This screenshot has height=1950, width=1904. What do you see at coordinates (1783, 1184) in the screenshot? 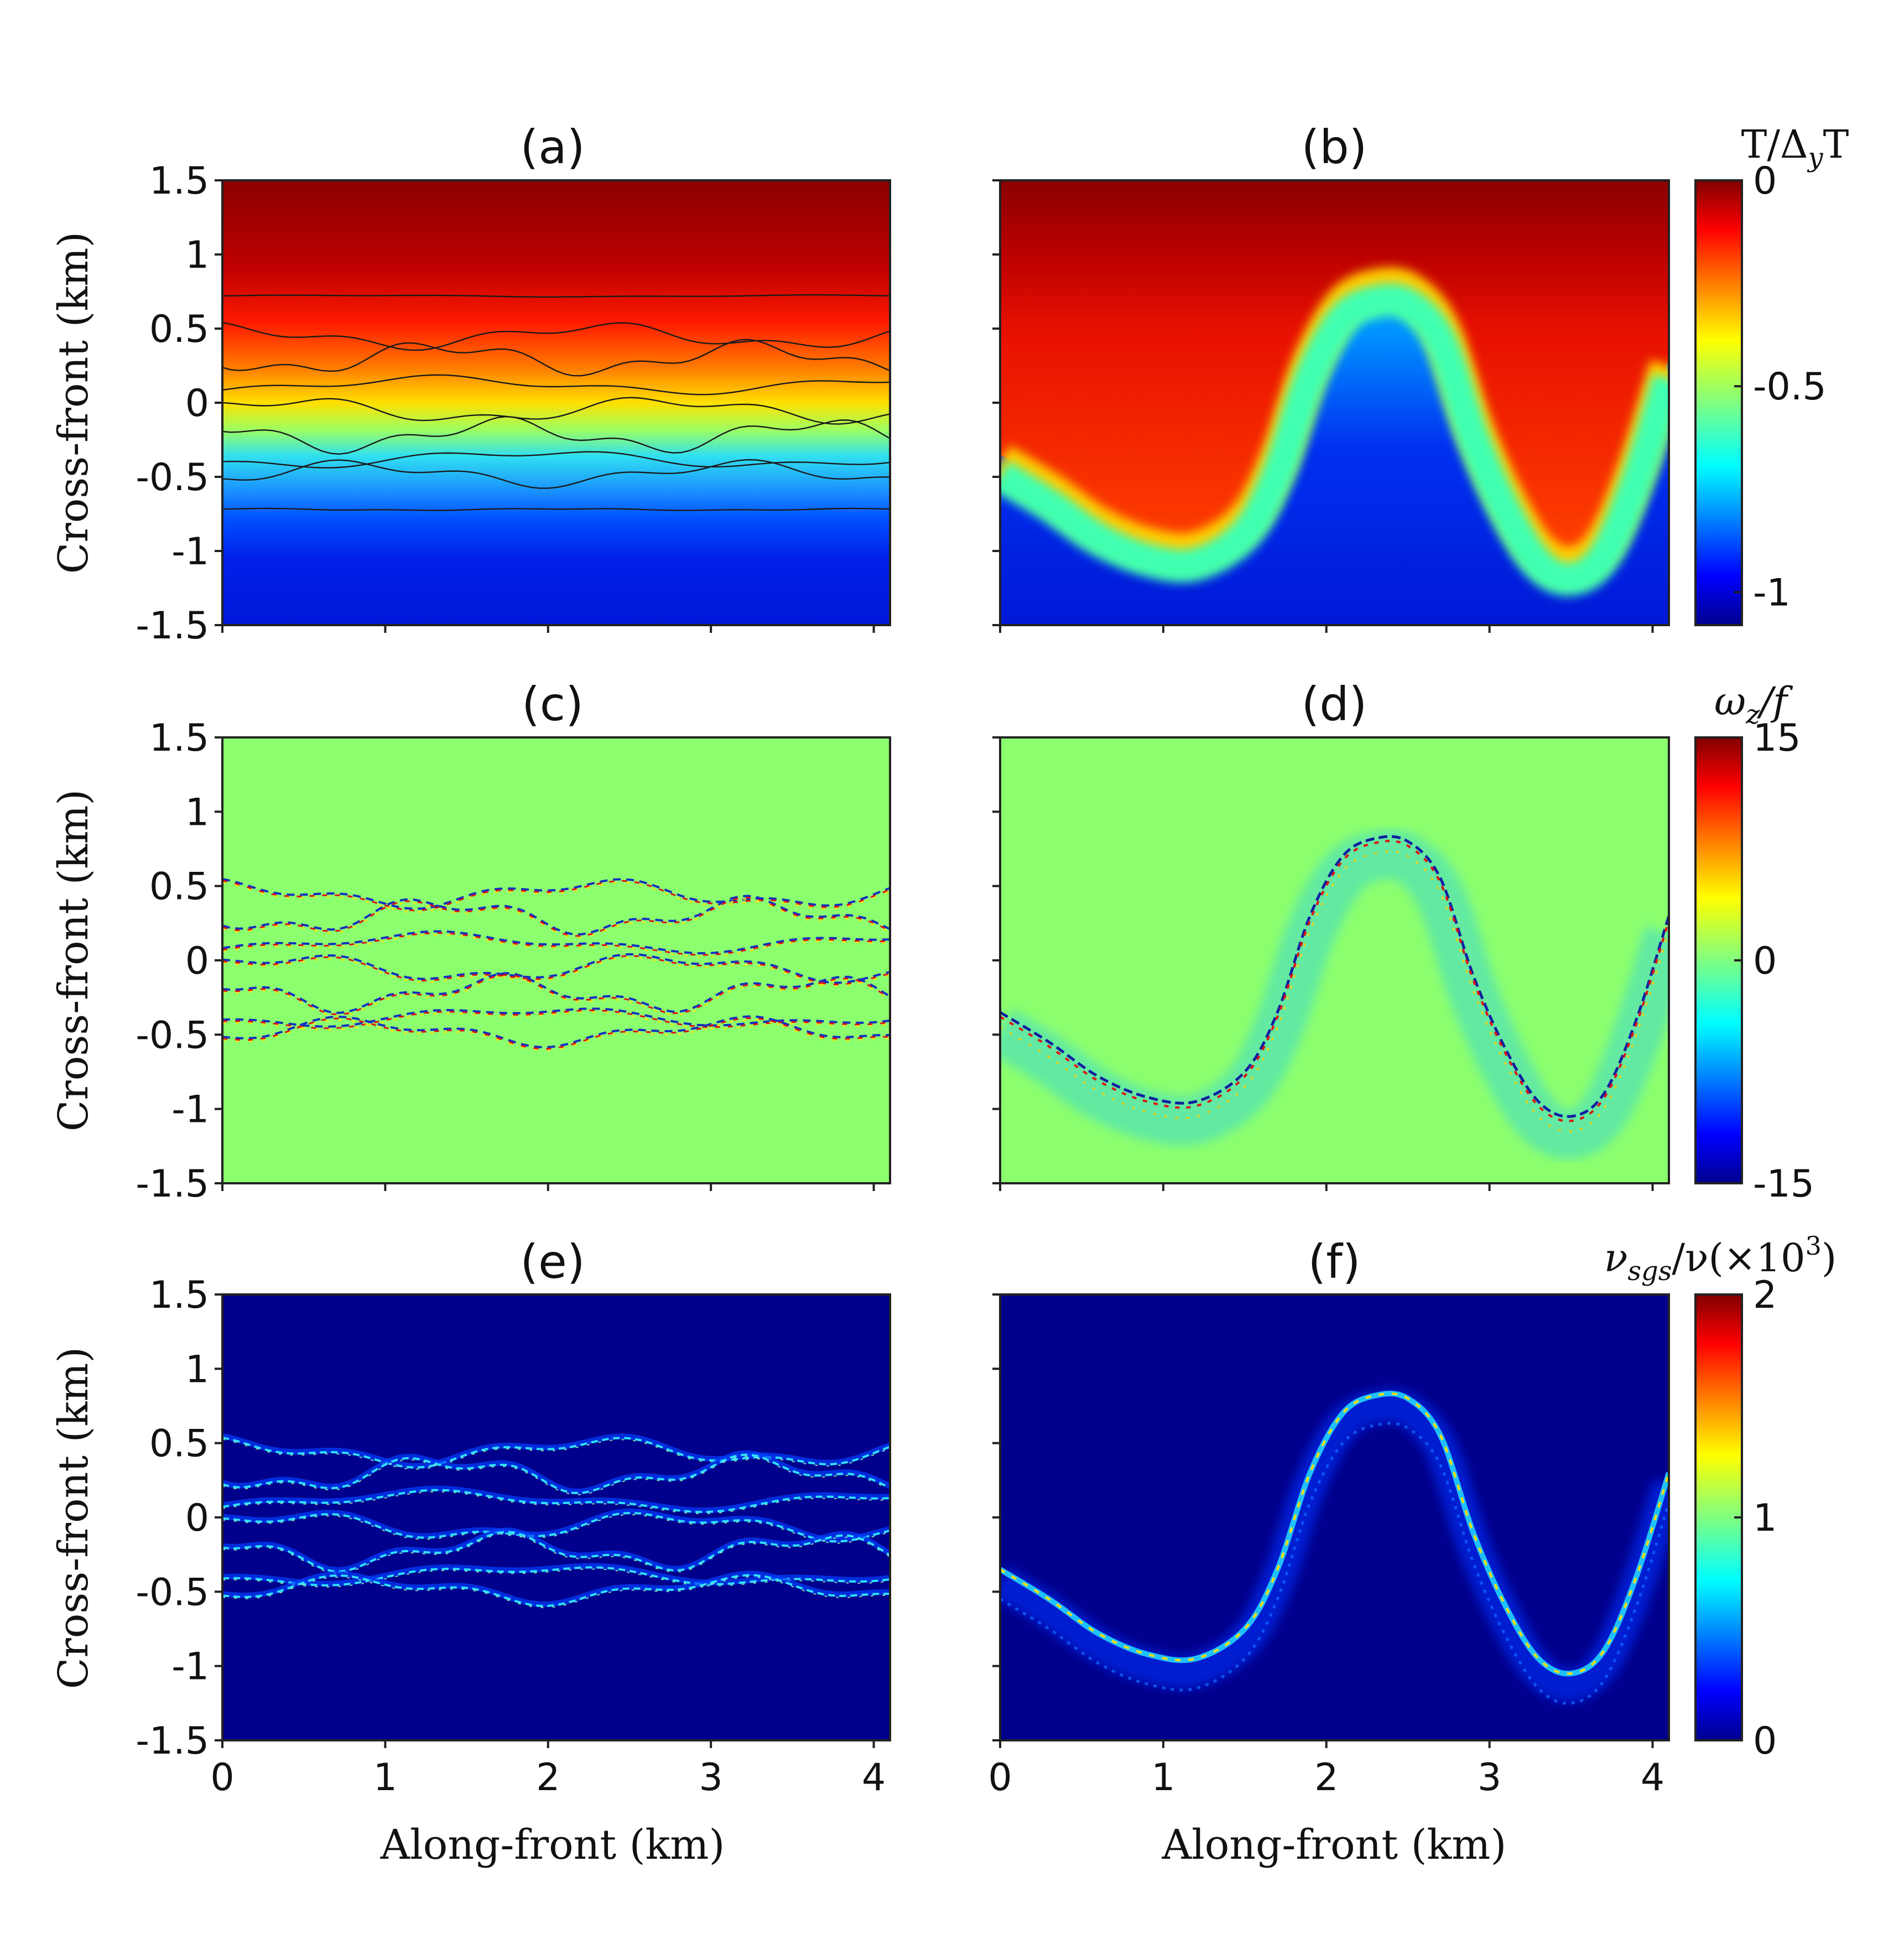
I see `colorbar-tick-label: -15` at bounding box center [1783, 1184].